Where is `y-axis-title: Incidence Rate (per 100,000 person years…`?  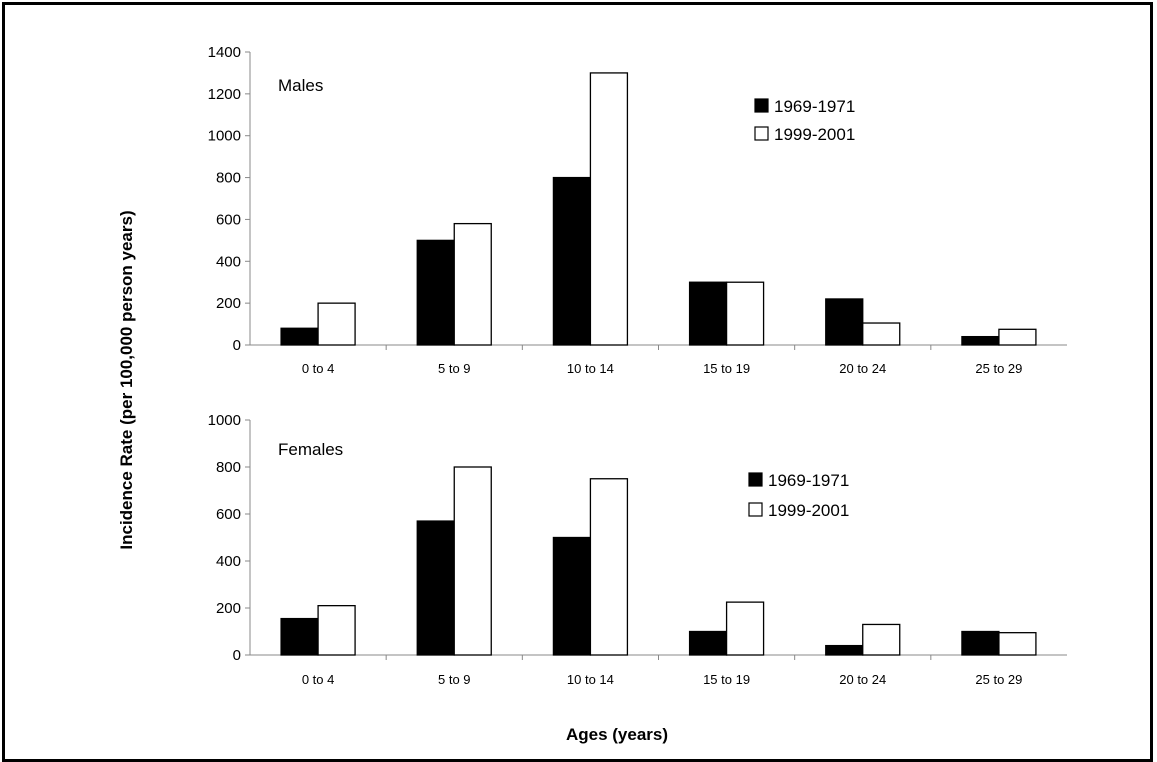
y-axis-title: Incidence Rate (per 100,000 person years… is located at coordinates (126, 379).